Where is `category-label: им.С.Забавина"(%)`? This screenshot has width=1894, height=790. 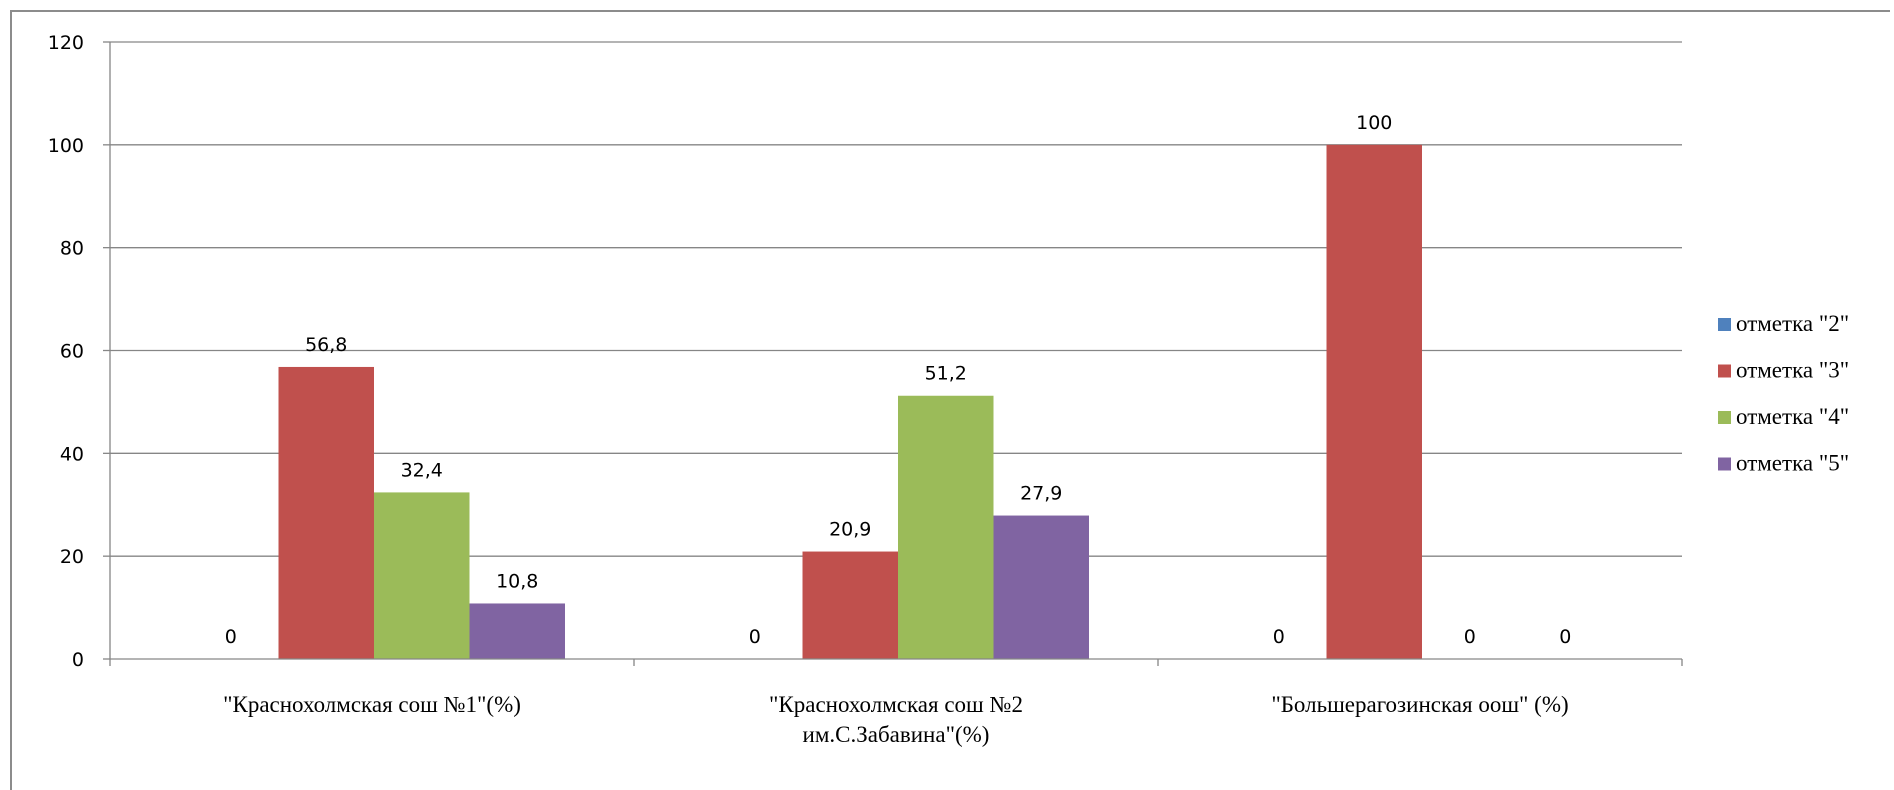 category-label: им.С.Забавина"(%) is located at coordinates (896, 734).